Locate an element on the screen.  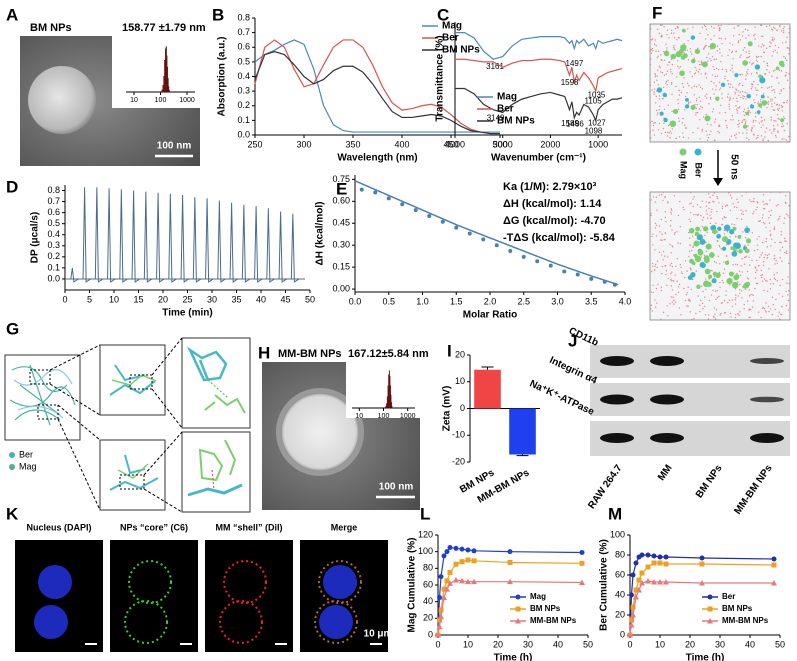
legend-label: BM NPs is located at coordinates (737, 608).